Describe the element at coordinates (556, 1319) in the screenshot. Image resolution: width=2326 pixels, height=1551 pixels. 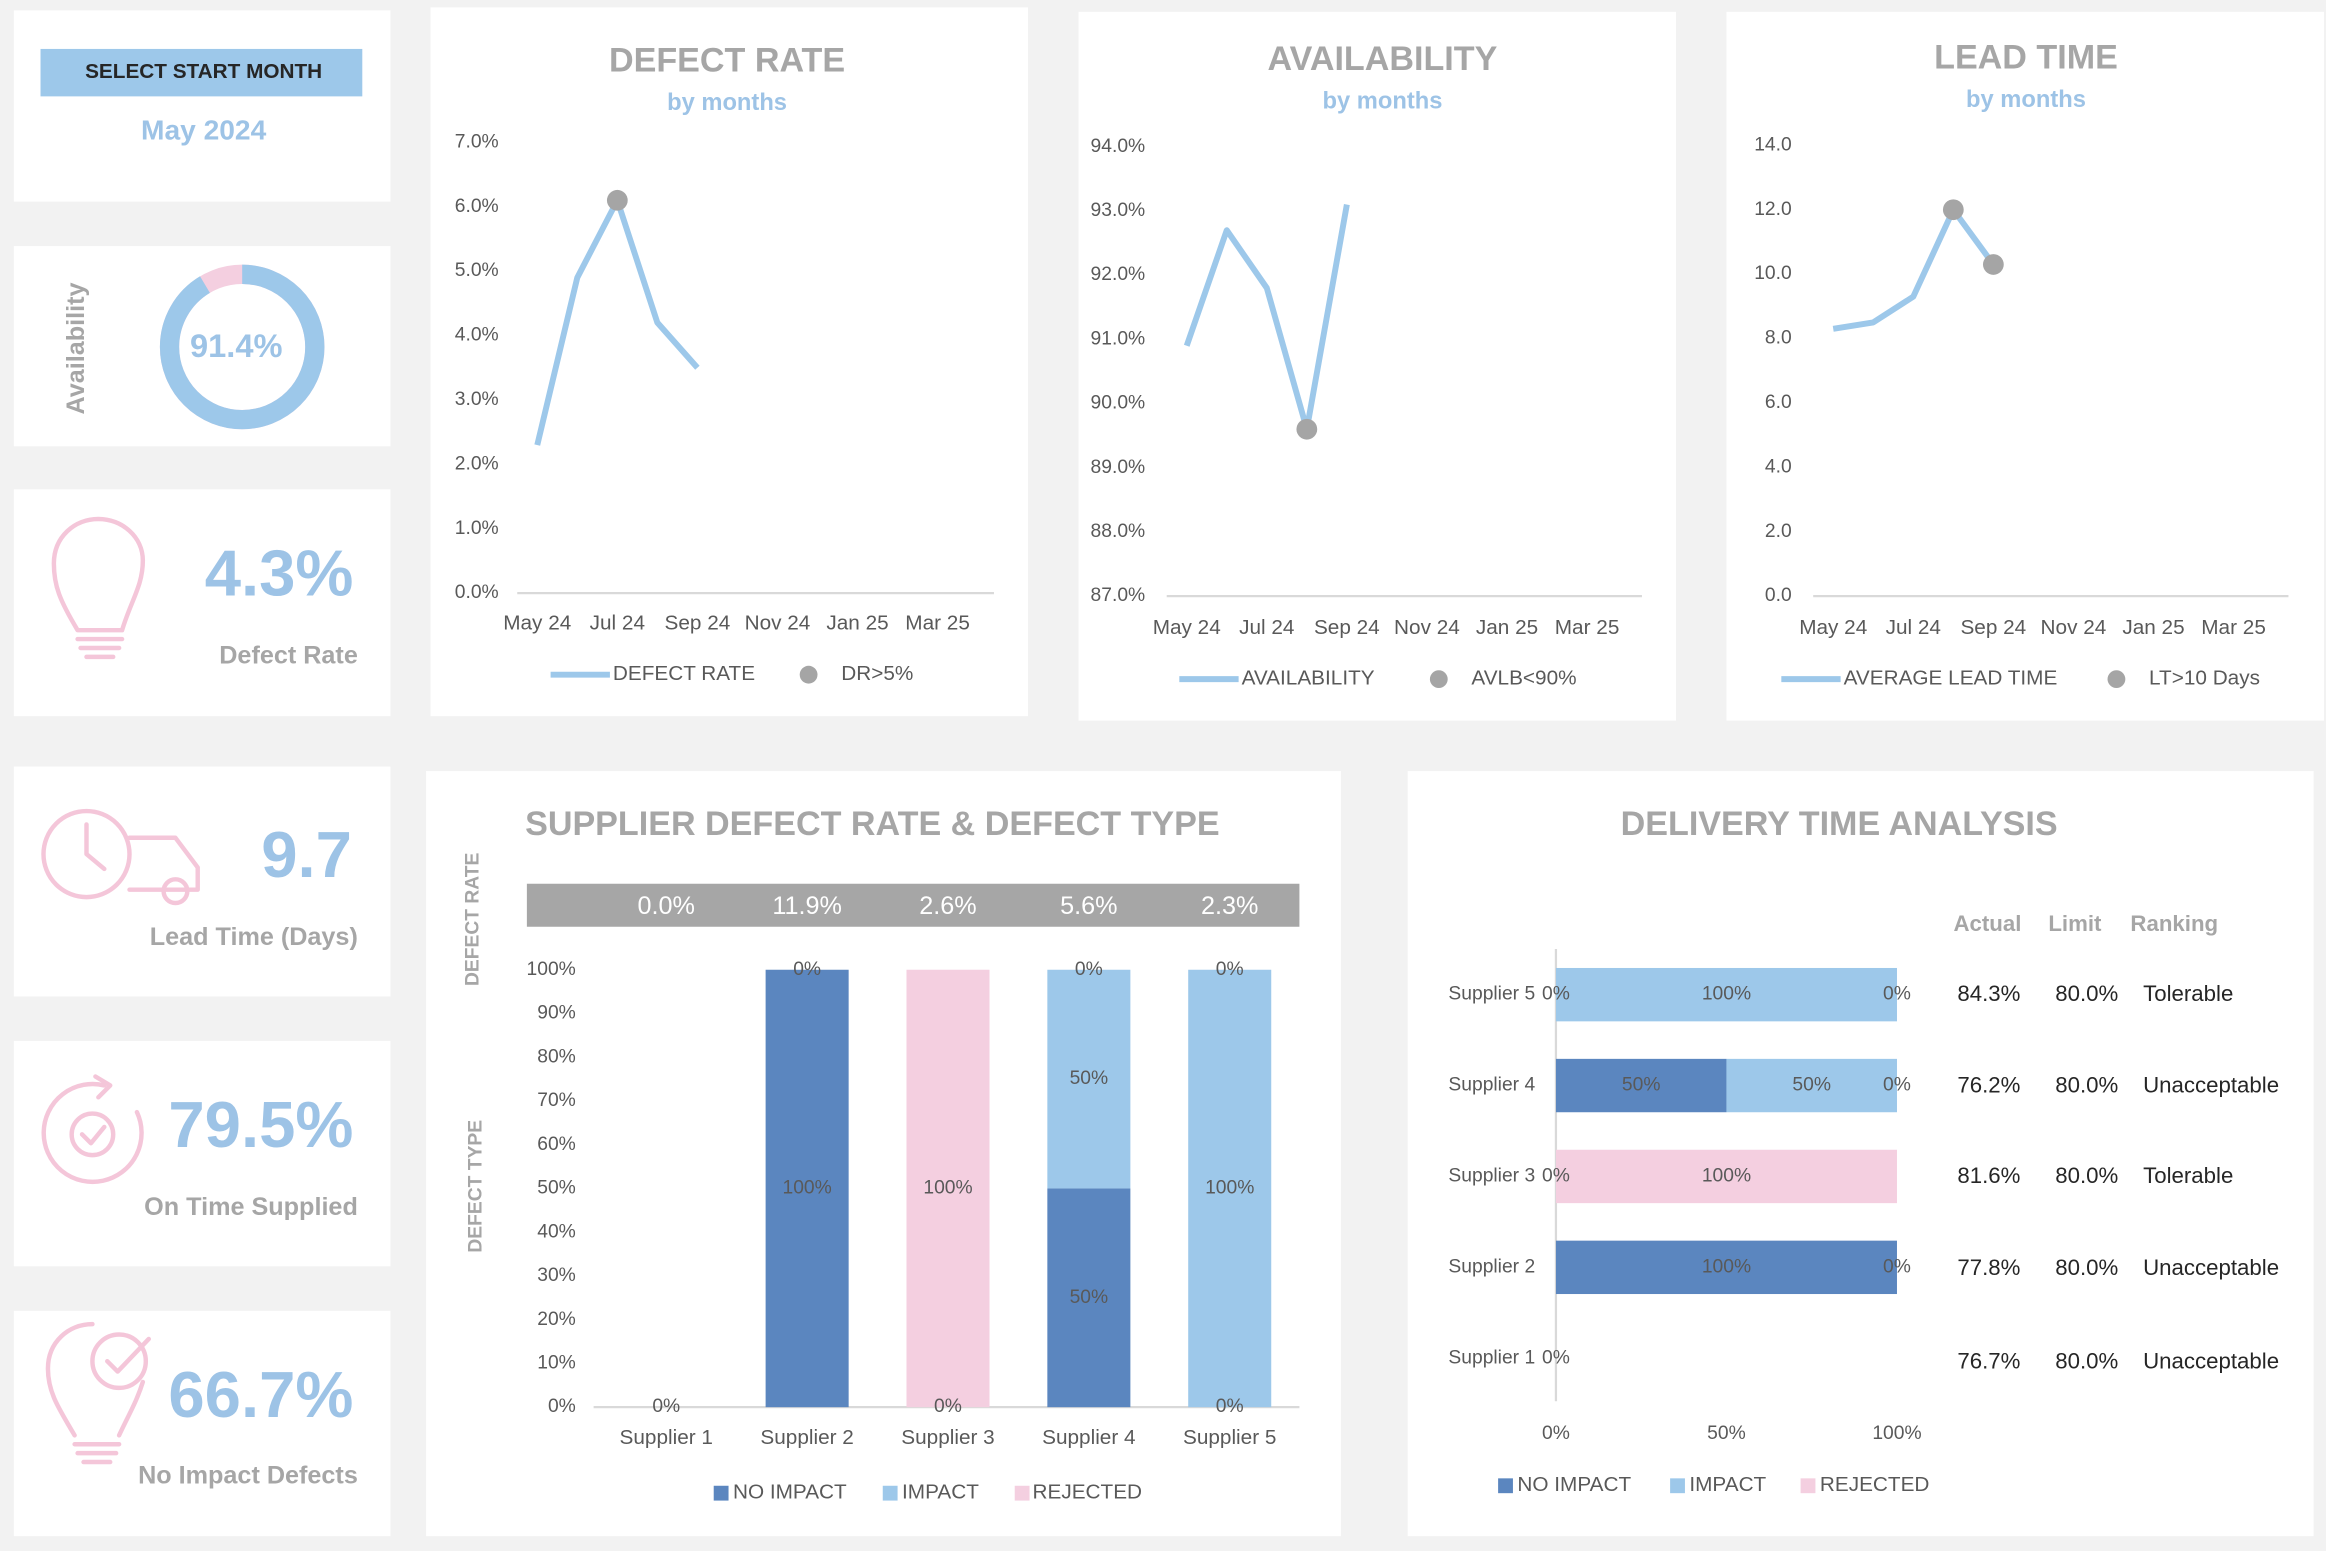
I see `y-tick-label: 20%` at that location.